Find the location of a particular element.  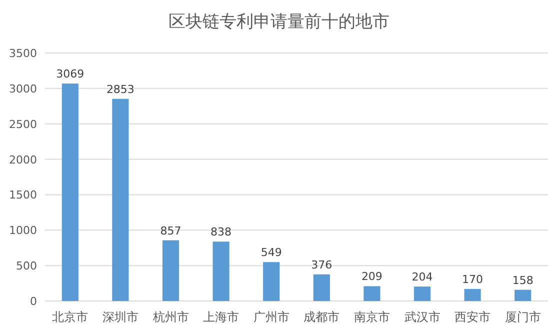

x-tick-label: 武汉市 is located at coordinates (422, 317).